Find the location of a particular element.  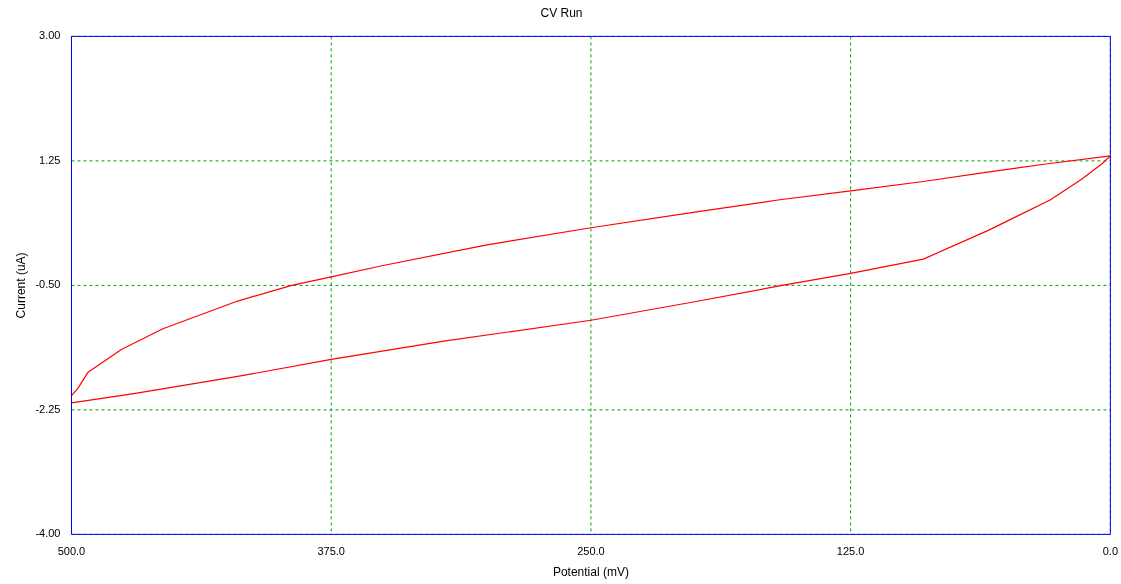

x-tick-label: 125.0 is located at coordinates (850, 551).